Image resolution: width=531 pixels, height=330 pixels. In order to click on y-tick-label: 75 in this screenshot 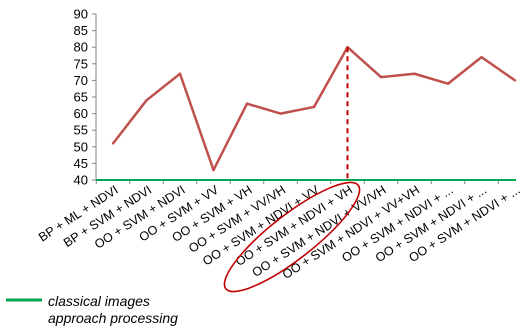, I will do `click(81, 63)`.